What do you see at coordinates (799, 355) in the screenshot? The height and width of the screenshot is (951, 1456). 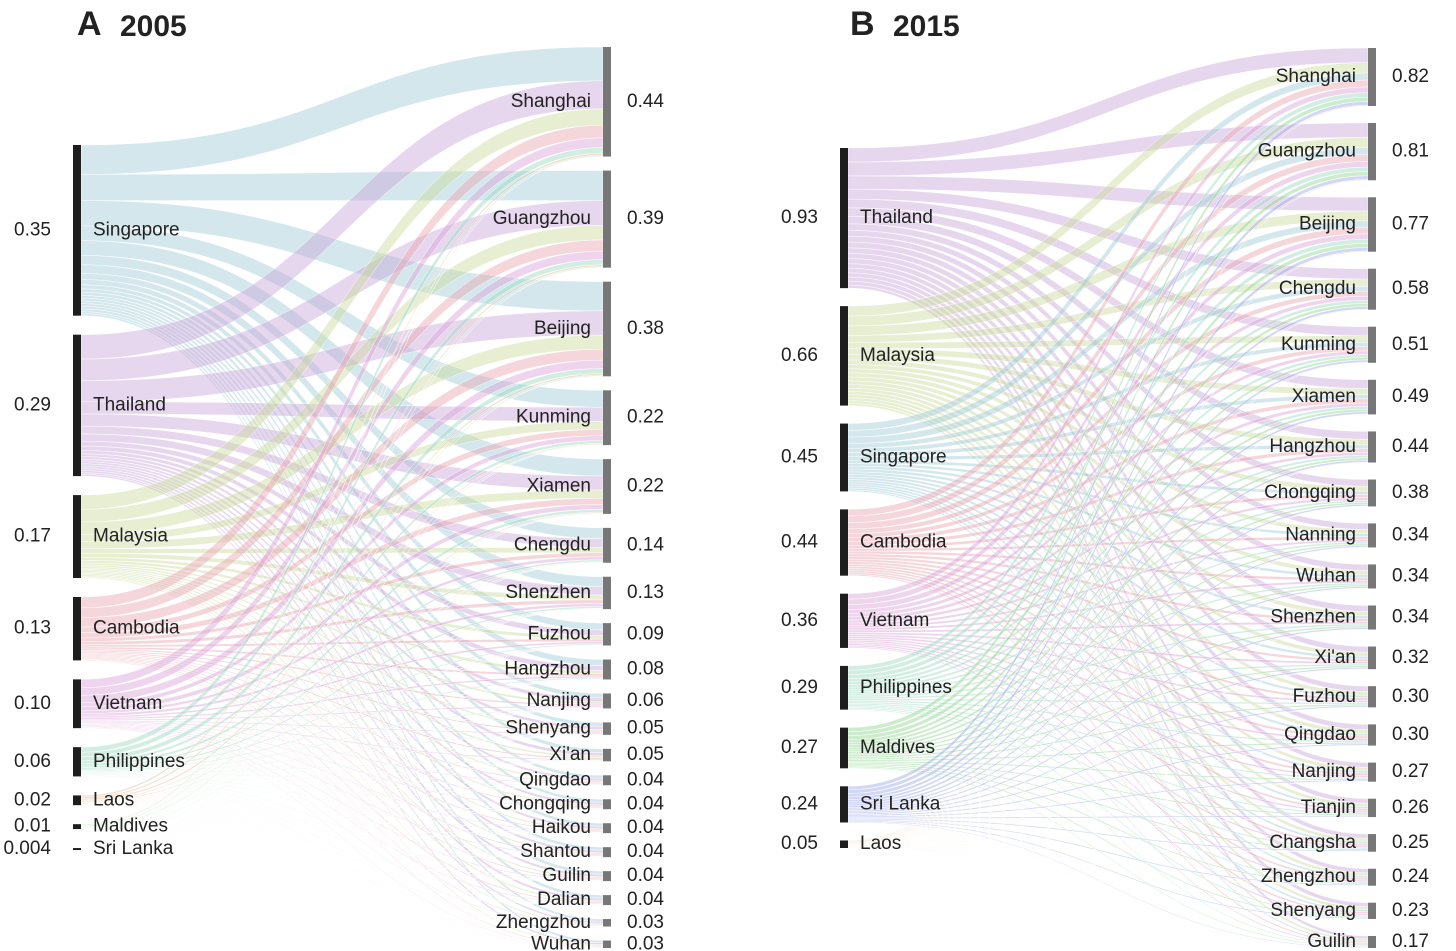 I see `source-value: 0.66` at bounding box center [799, 355].